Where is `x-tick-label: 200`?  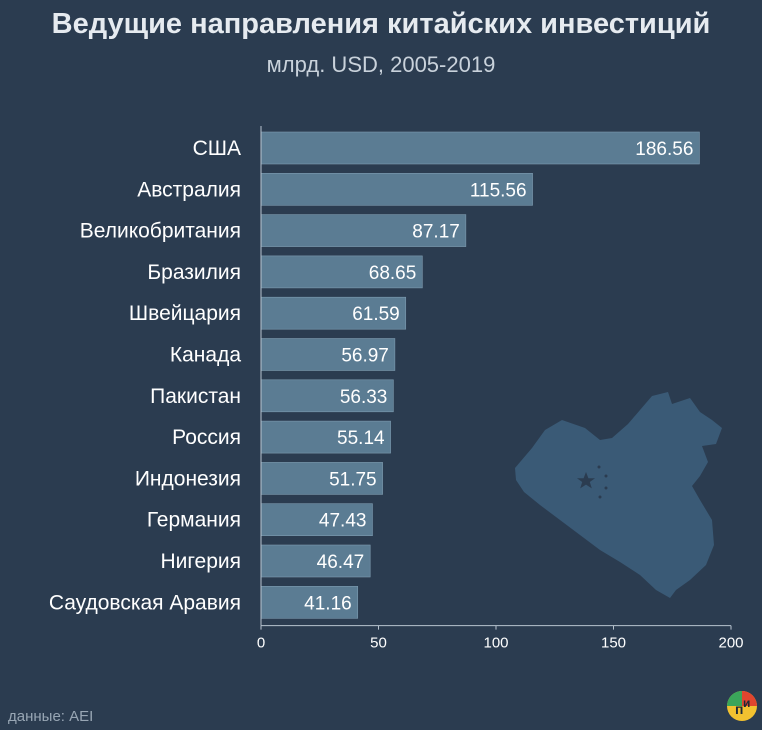 x-tick-label: 200 is located at coordinates (730, 643).